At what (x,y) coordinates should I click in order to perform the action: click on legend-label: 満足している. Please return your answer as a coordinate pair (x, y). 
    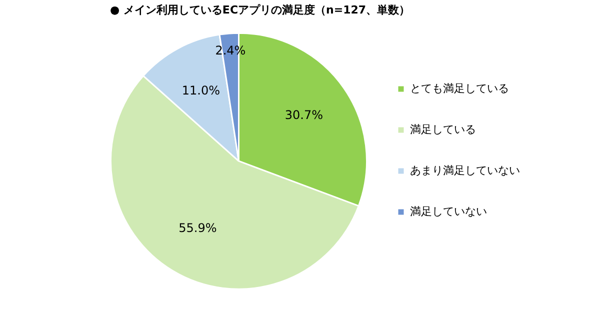
    Looking at the image, I should click on (443, 129).